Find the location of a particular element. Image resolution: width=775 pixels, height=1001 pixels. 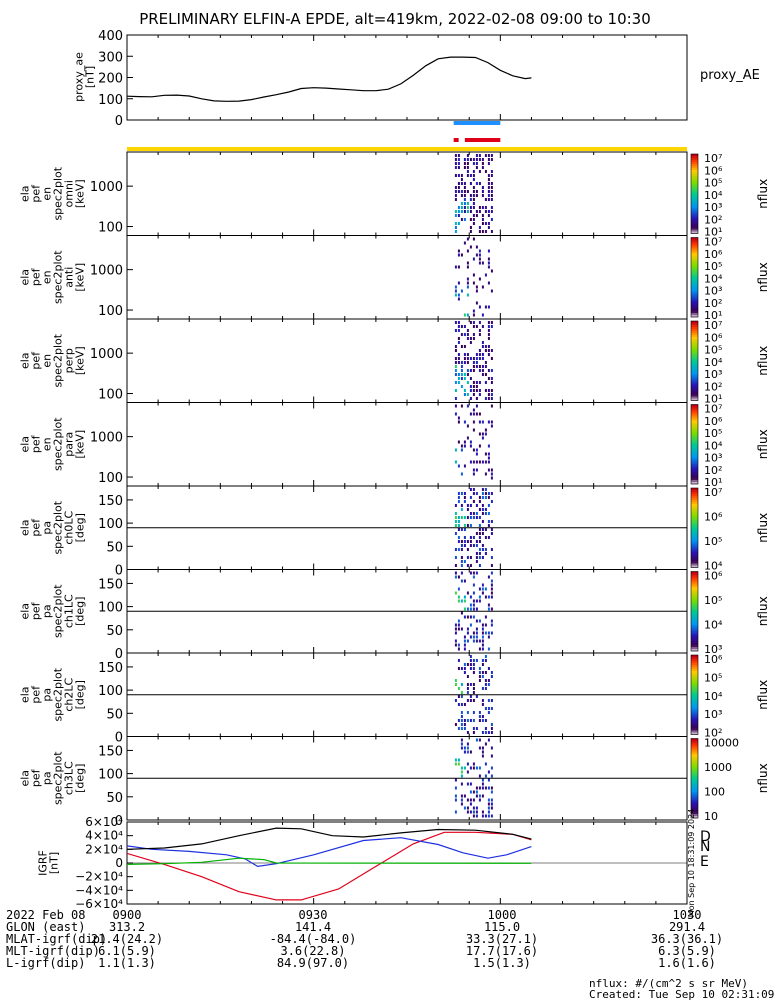

igrf-legend-D: D is located at coordinates (705, 837).